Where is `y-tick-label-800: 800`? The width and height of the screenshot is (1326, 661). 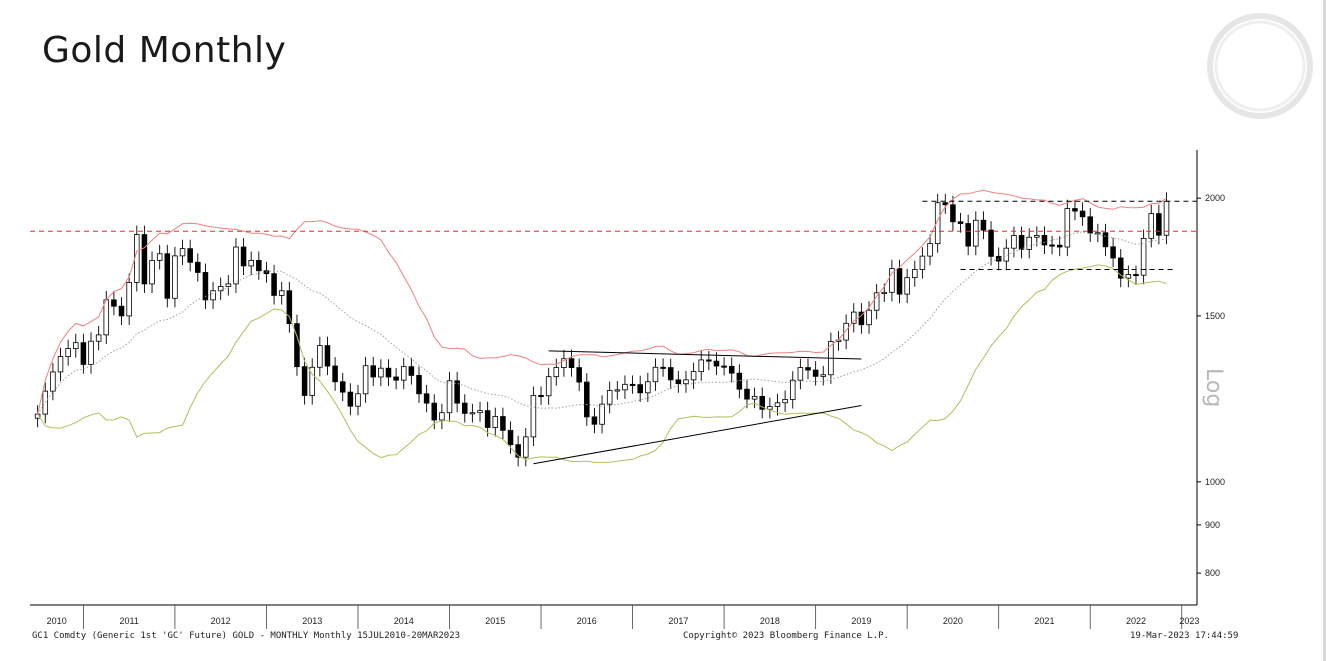
y-tick-label-800: 800 is located at coordinates (1212, 573).